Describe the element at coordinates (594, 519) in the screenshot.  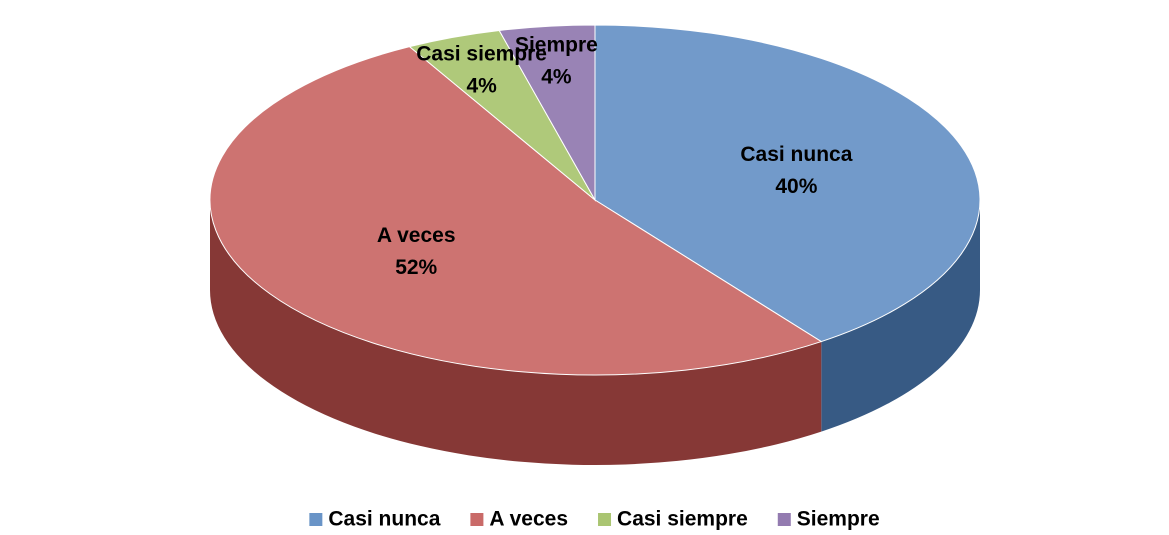
I see `legend: Casi nunca A veces Casi siempre Siempre` at that location.